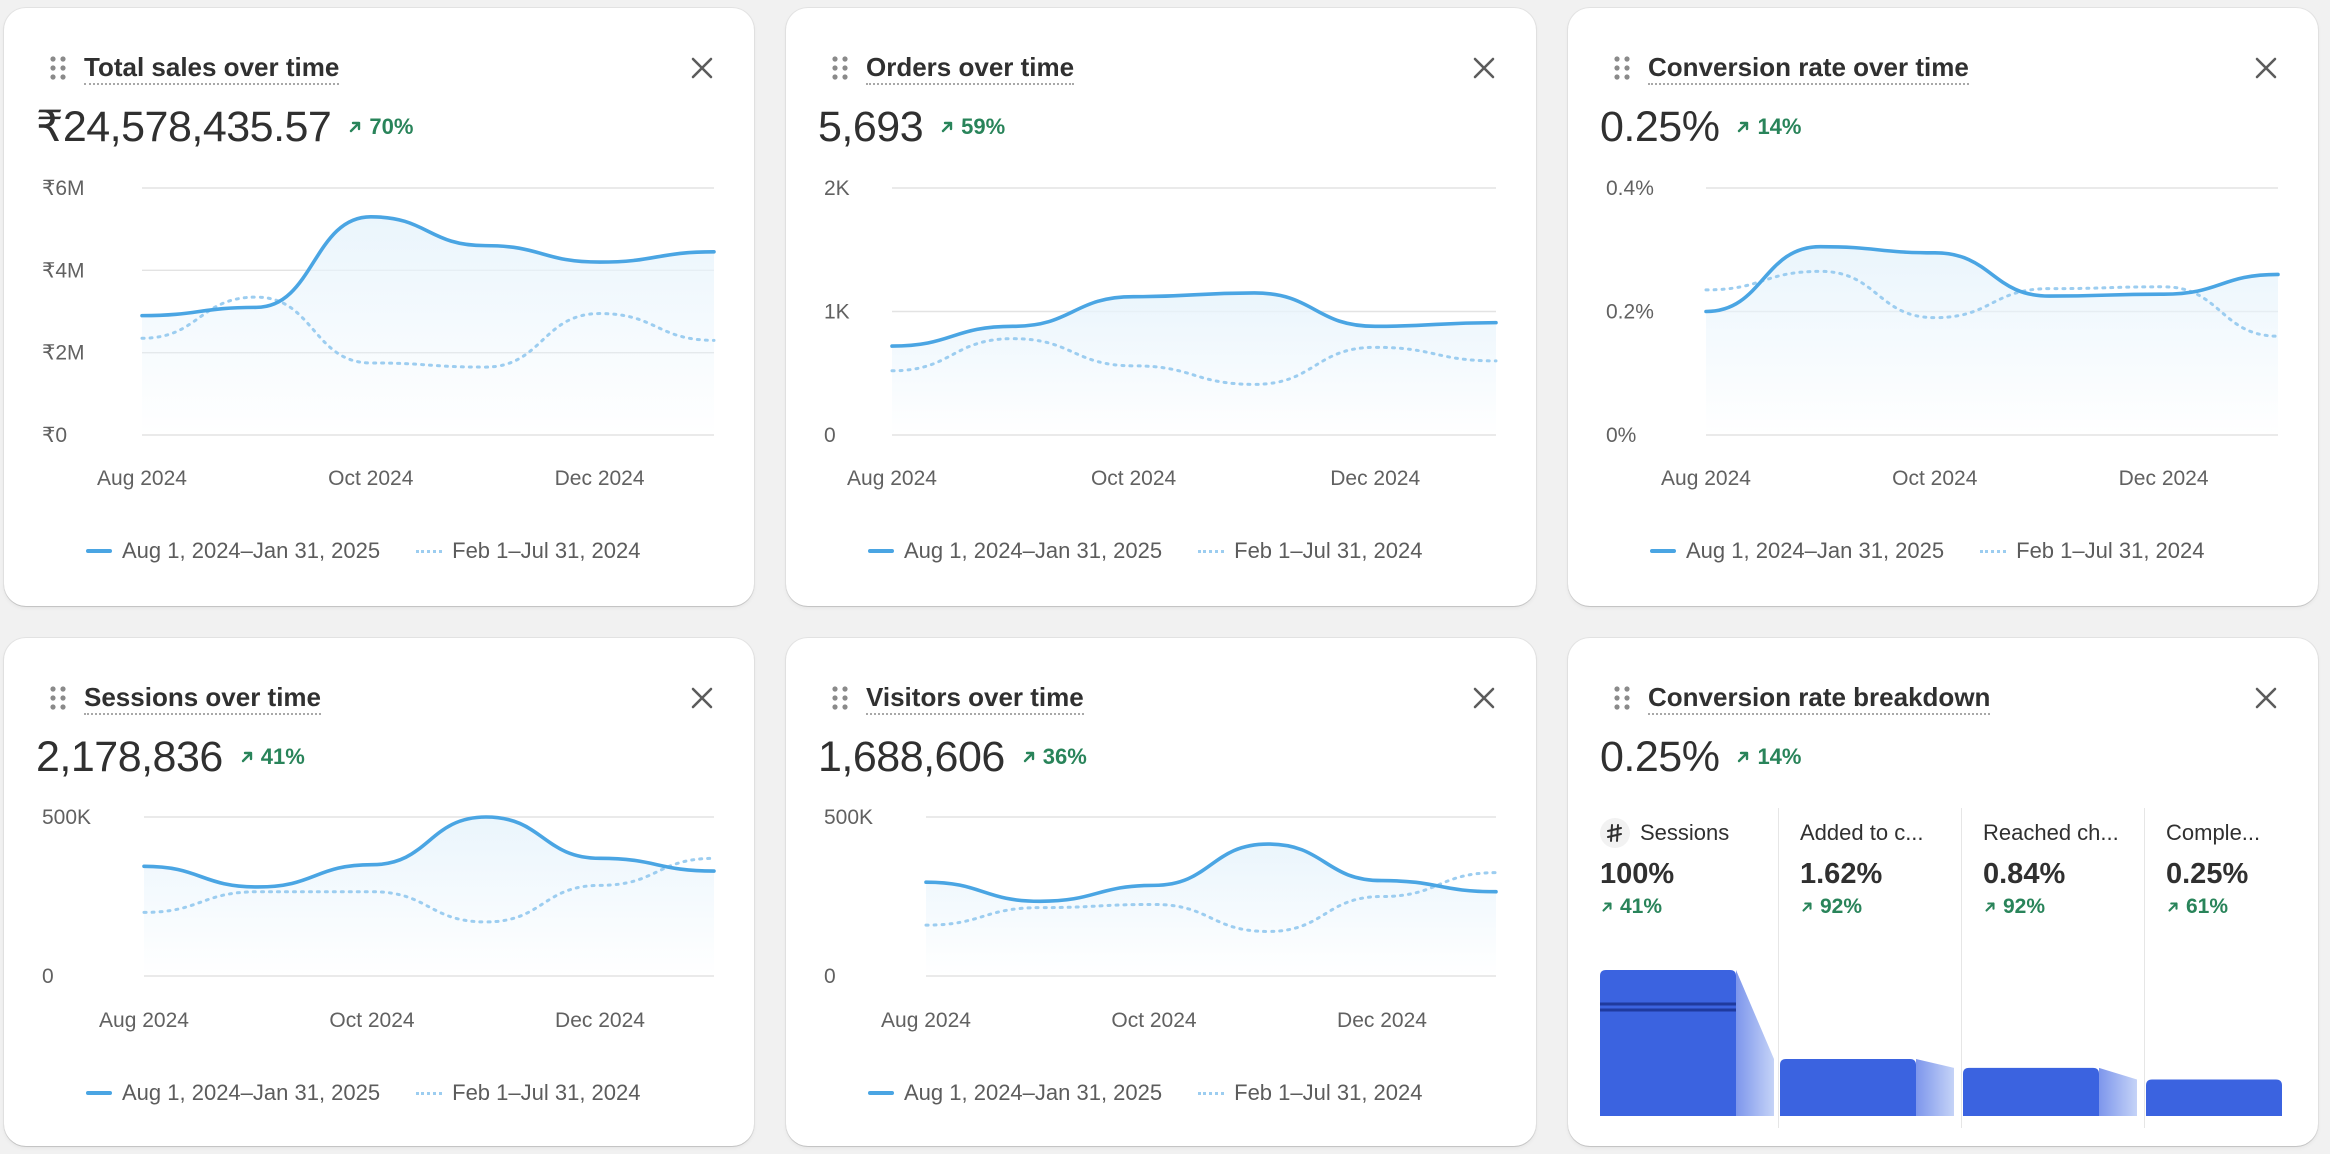 Image resolution: width=2330 pixels, height=1154 pixels. I want to click on funnel-step-value: 0.84%, so click(2024, 874).